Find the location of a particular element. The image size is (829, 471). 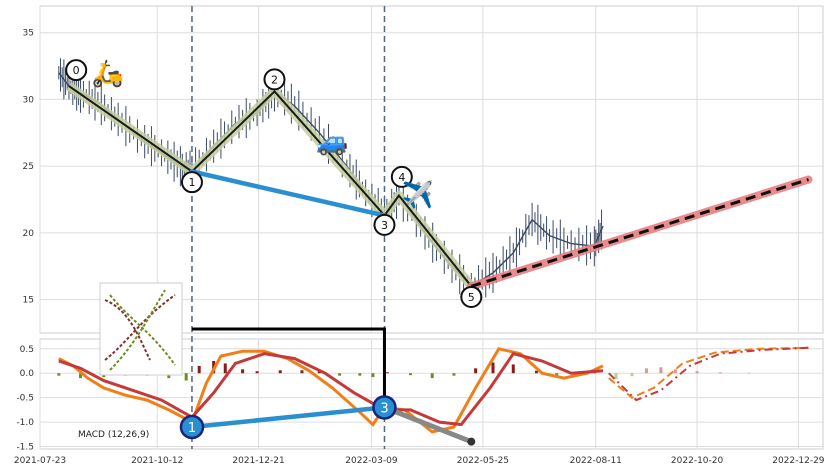

x-tick-label: 2021-12-21 is located at coordinates (258, 461).